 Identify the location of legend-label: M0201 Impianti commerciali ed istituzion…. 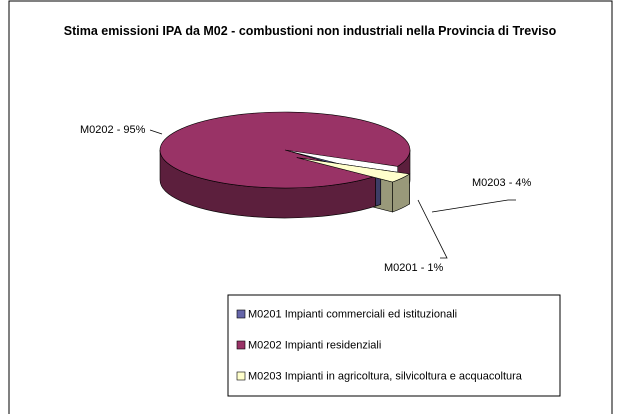
(352, 314).